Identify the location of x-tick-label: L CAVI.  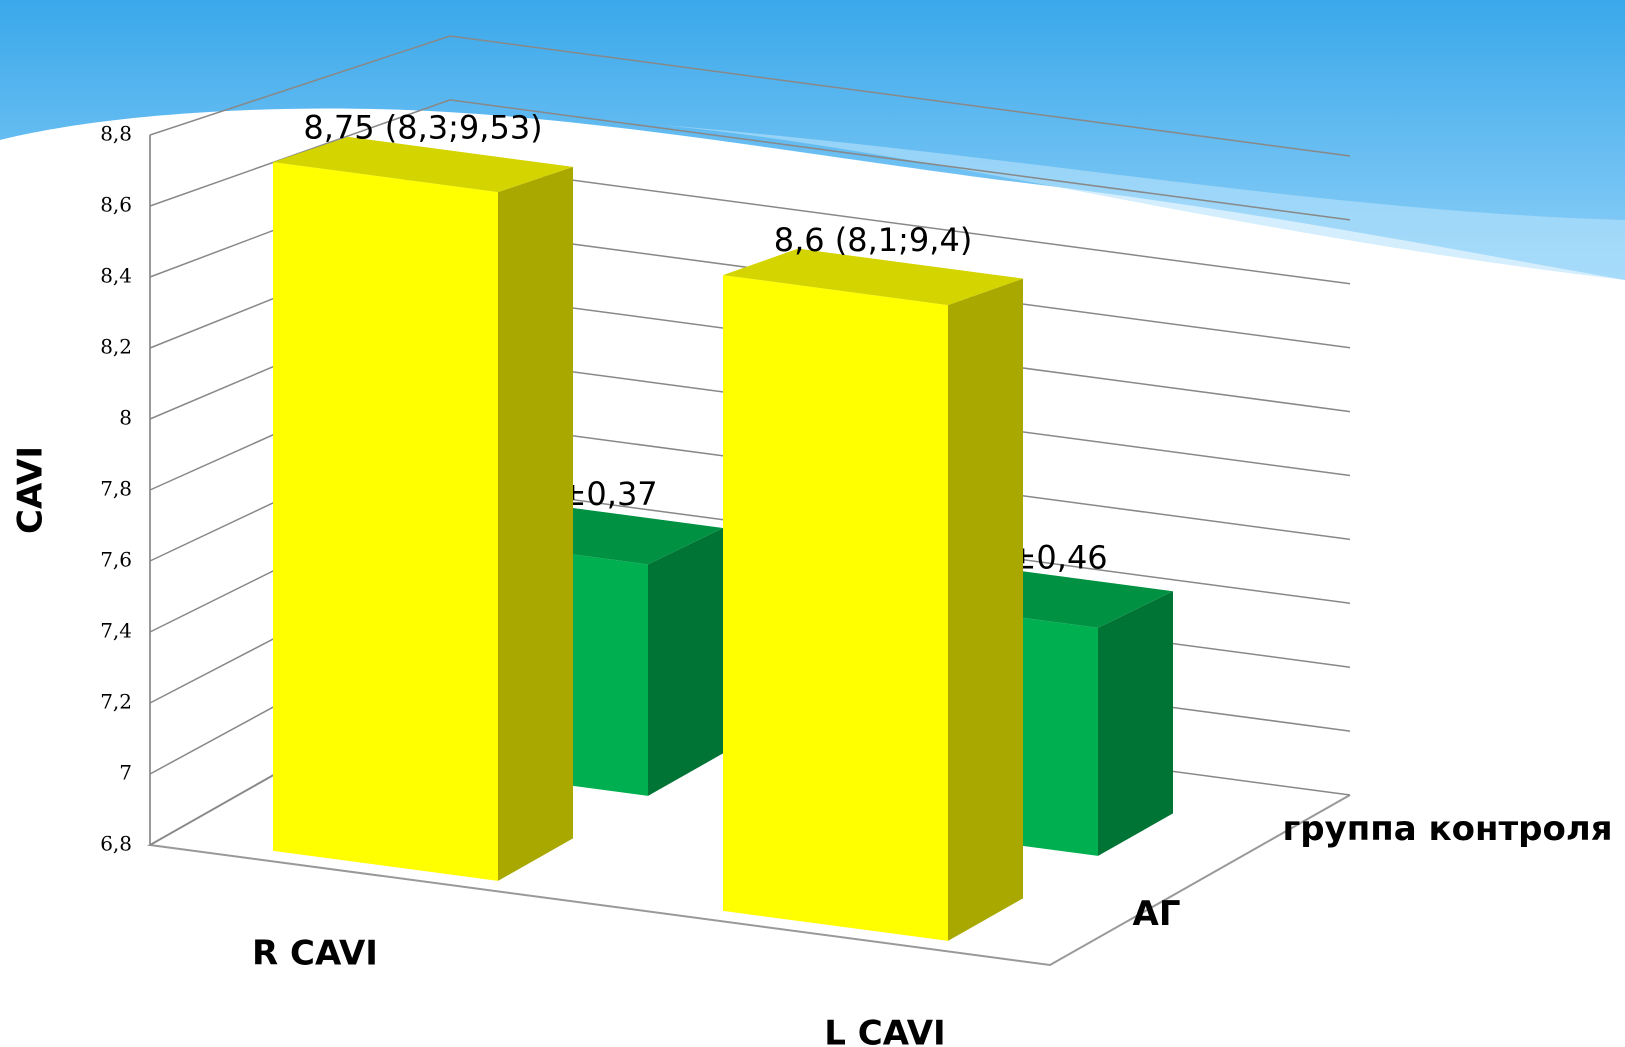
(884, 1030).